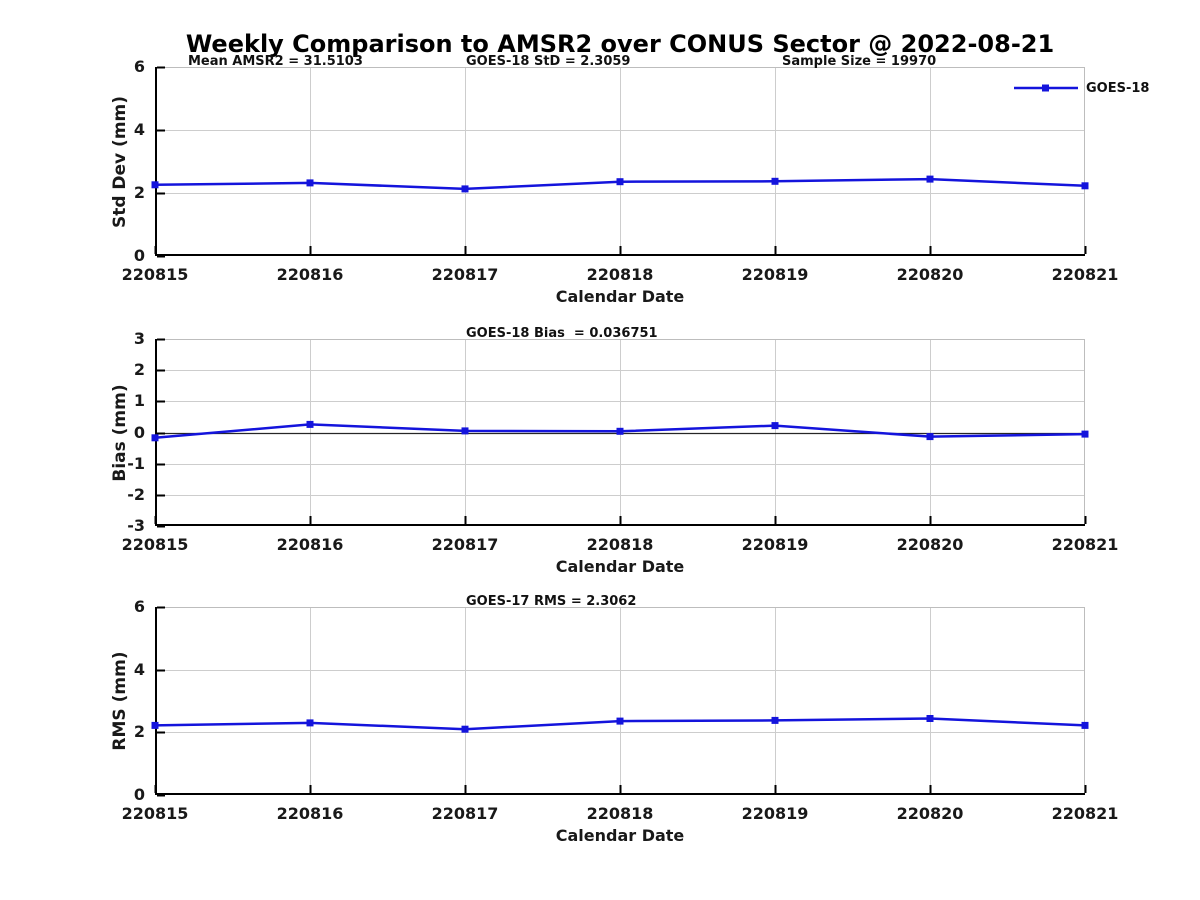 The image size is (1200, 900). What do you see at coordinates (620, 566) in the screenshot?
I see `x-axis-label-bias: Calendar Date` at bounding box center [620, 566].